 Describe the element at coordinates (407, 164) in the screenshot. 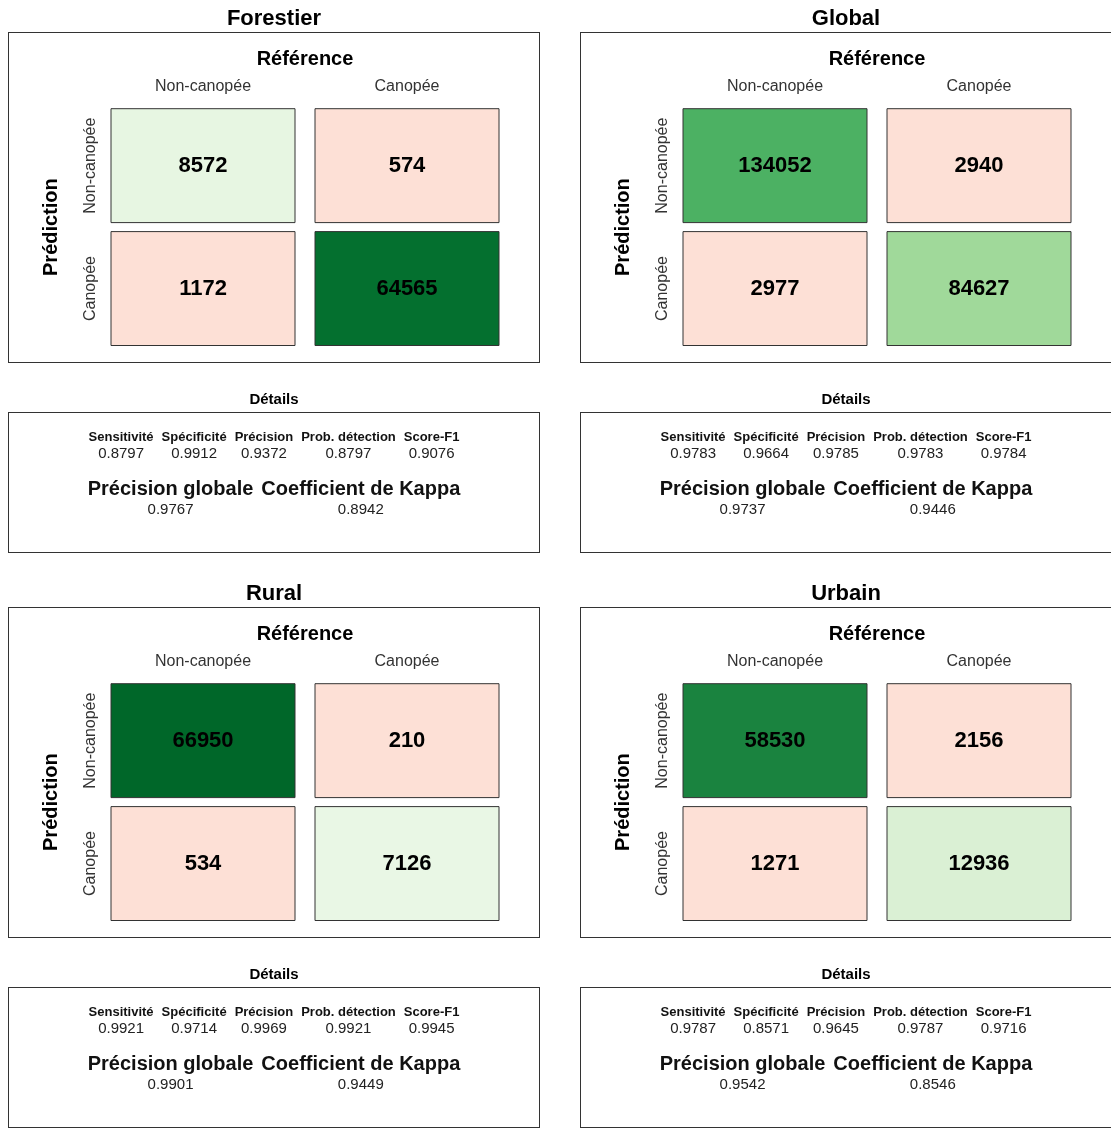

I see `data-label: 574` at that location.